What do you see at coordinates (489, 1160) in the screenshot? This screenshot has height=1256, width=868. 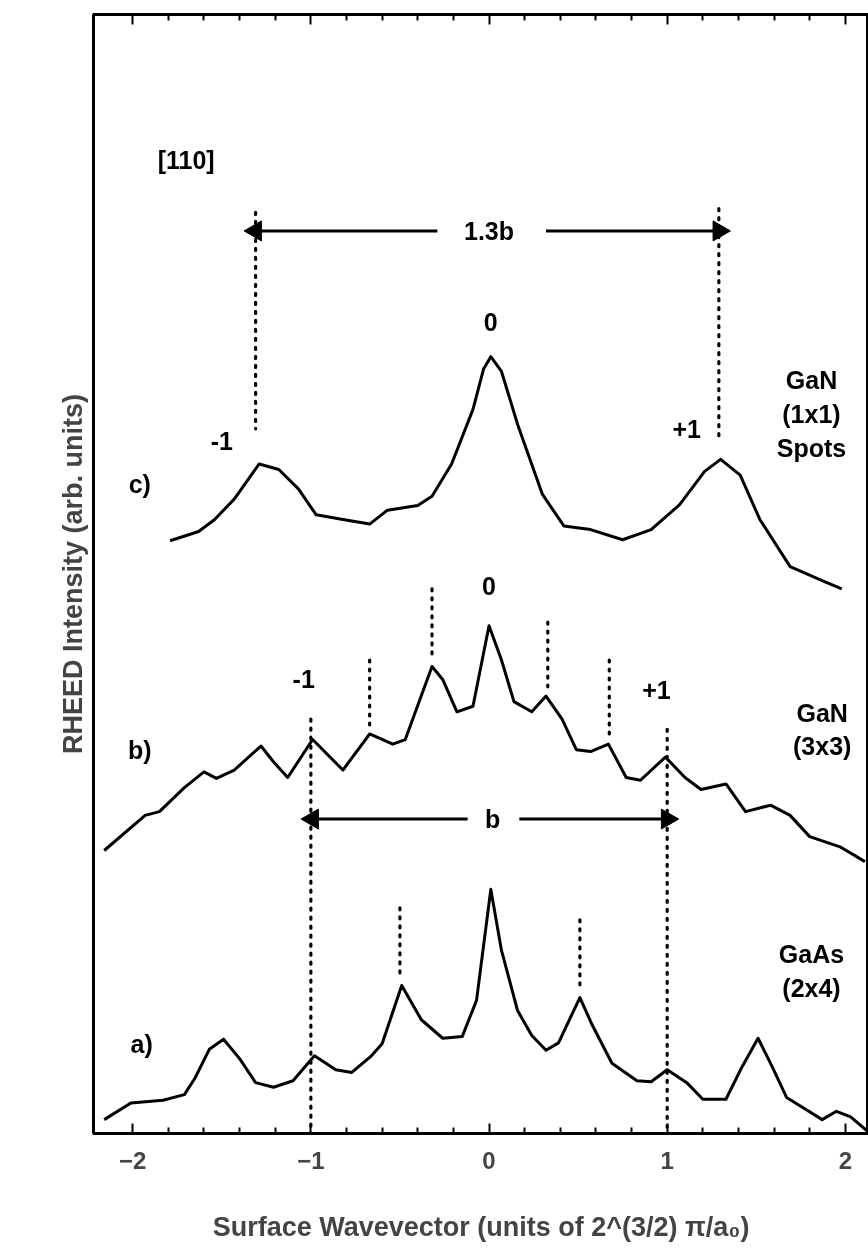 I see `x-tick-label: 0` at bounding box center [489, 1160].